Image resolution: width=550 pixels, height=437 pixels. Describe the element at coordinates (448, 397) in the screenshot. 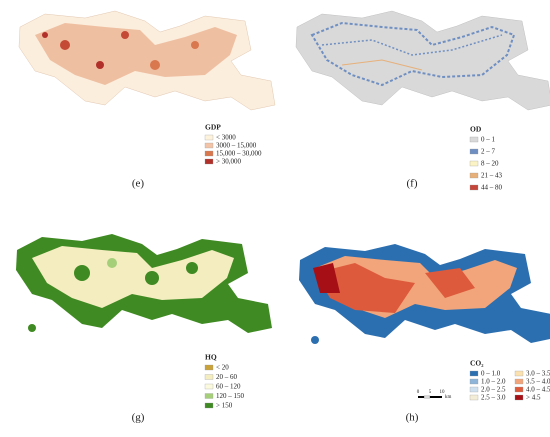

I see `scale-unit: km` at that location.